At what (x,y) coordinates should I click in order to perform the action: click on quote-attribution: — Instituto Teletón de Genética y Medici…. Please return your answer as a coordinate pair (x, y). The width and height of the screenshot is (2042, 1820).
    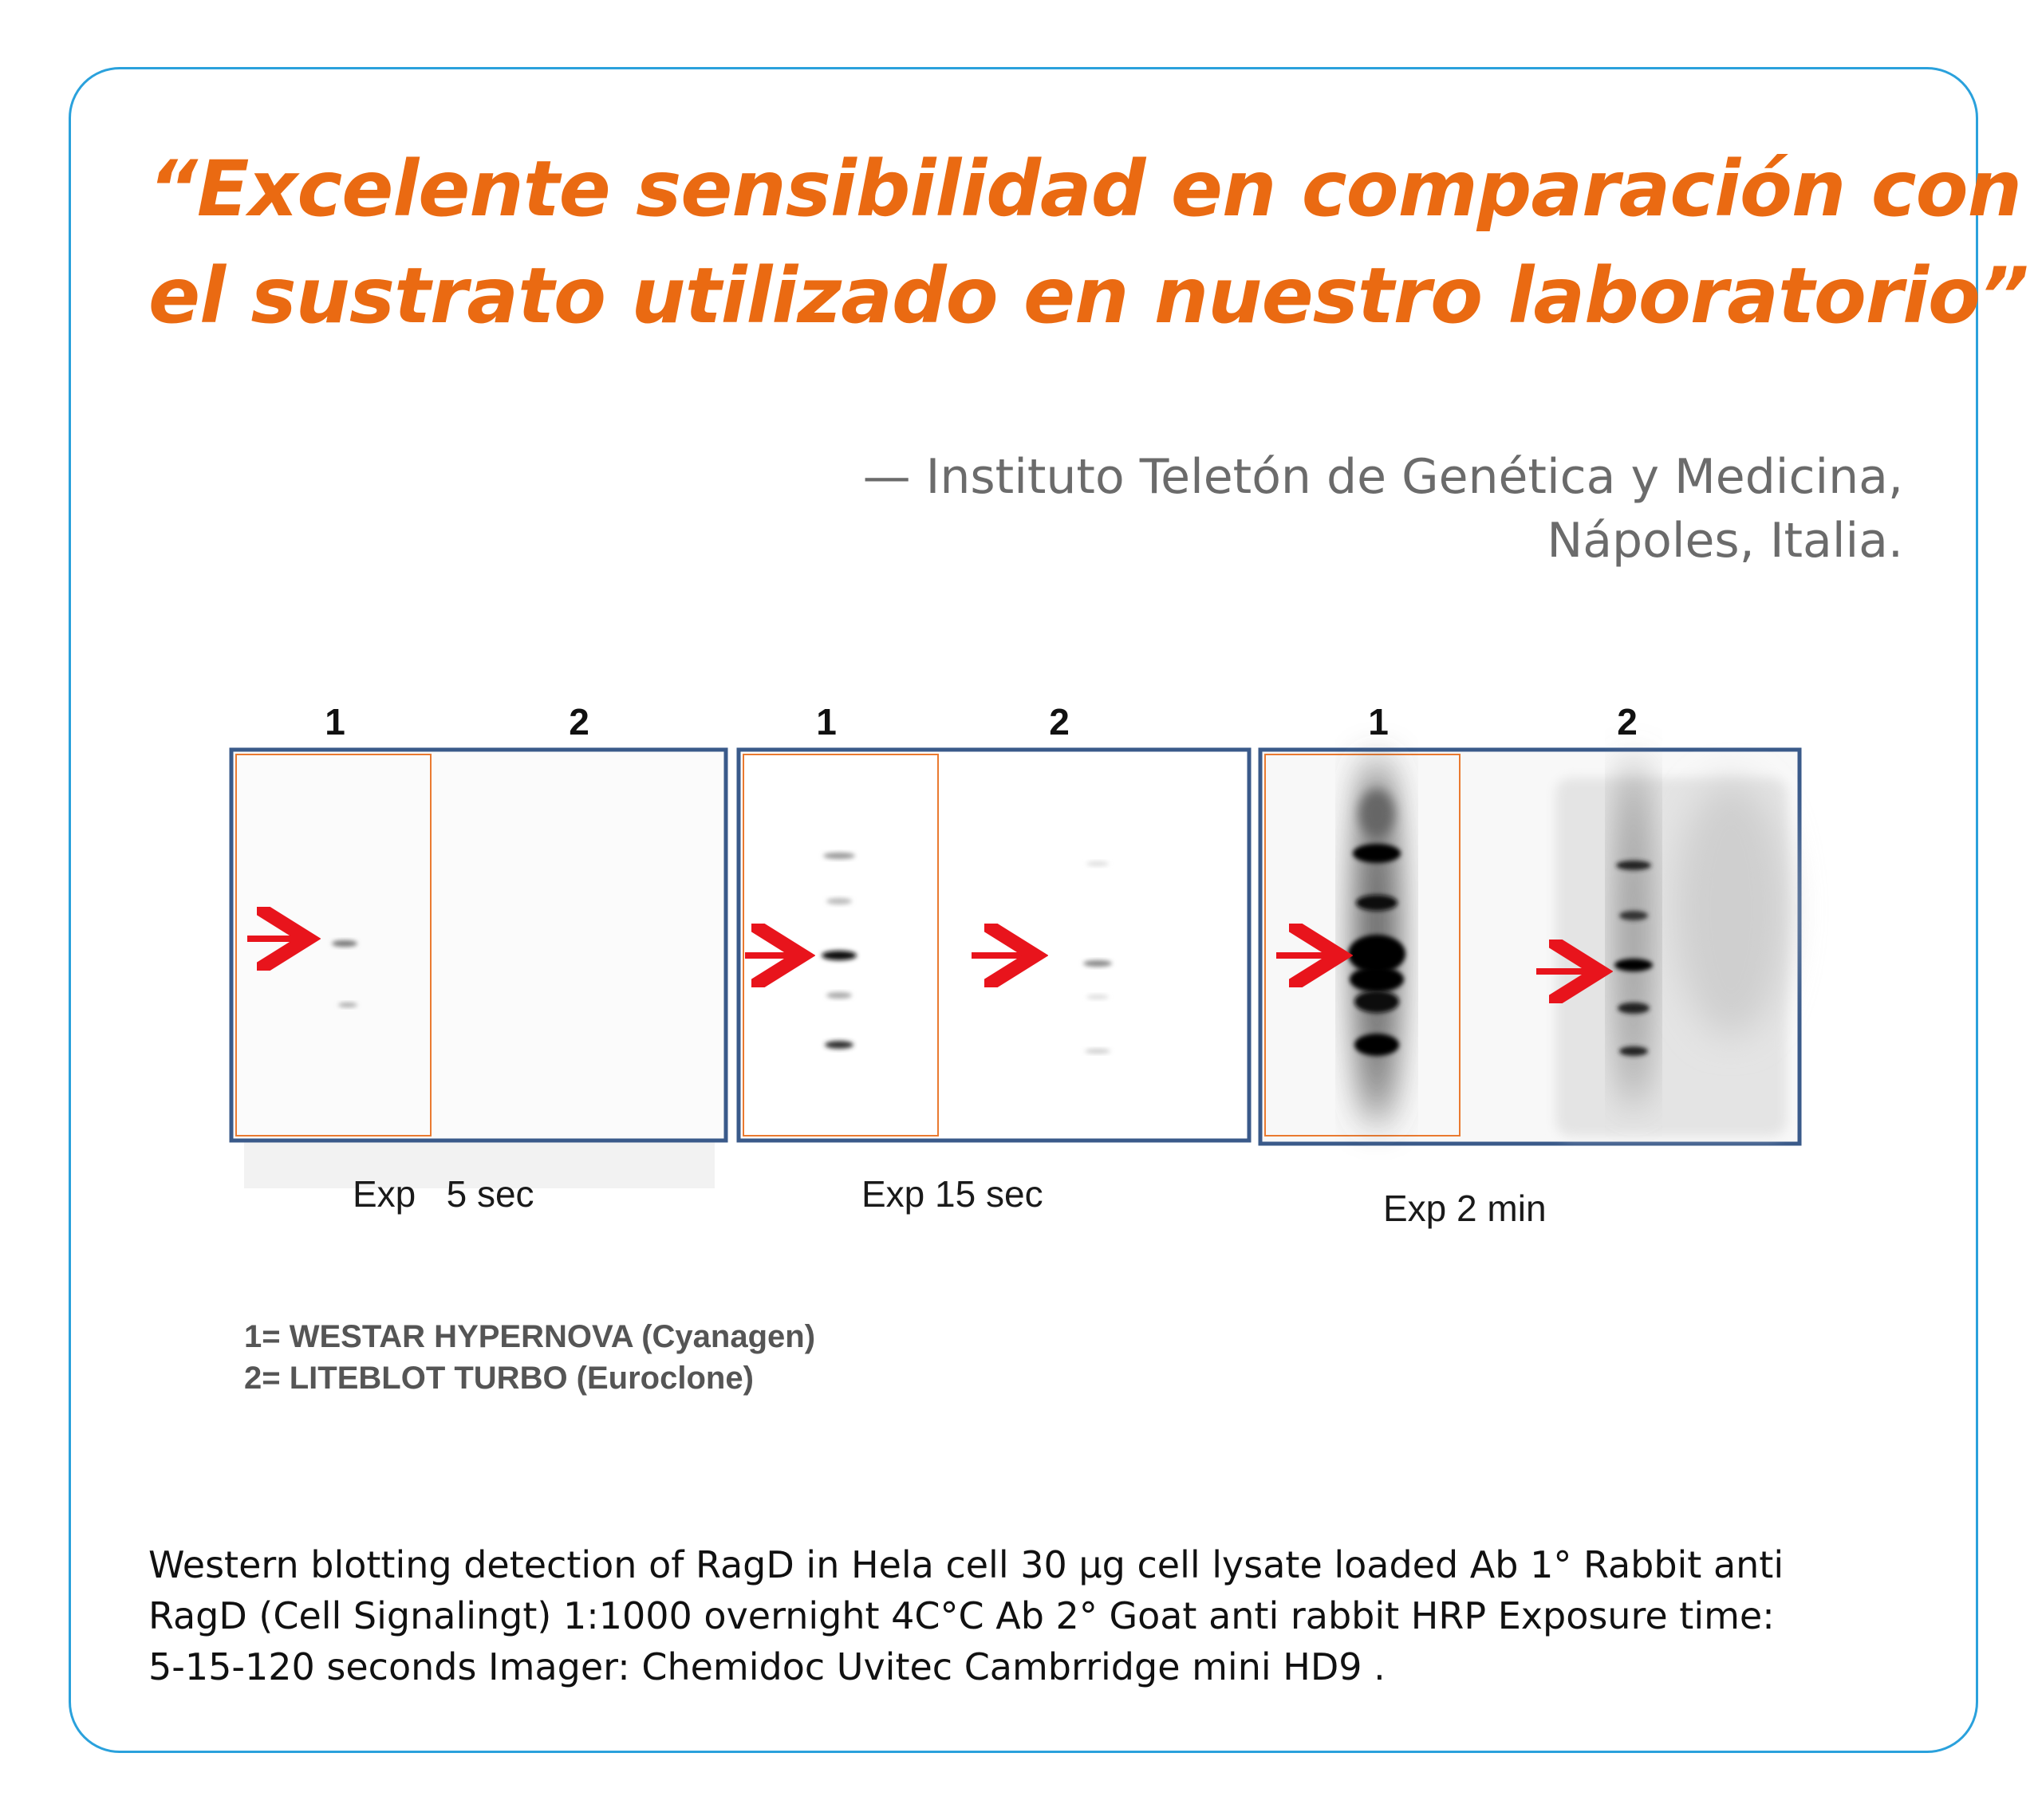
    Looking at the image, I should click on (1383, 509).